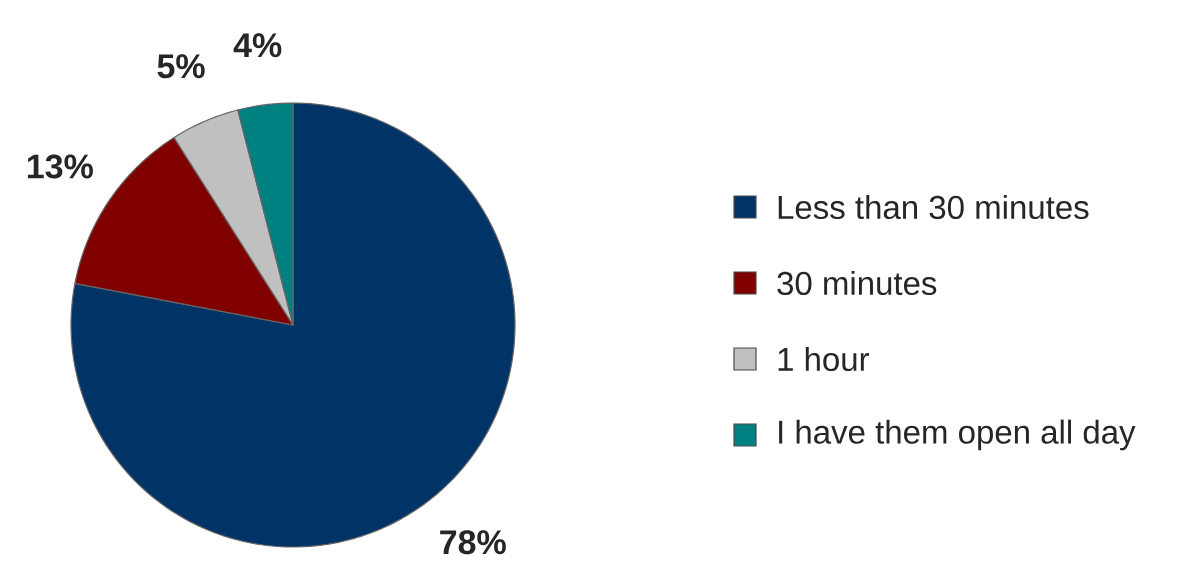  I want to click on legend-label: 30 minutes, so click(857, 283).